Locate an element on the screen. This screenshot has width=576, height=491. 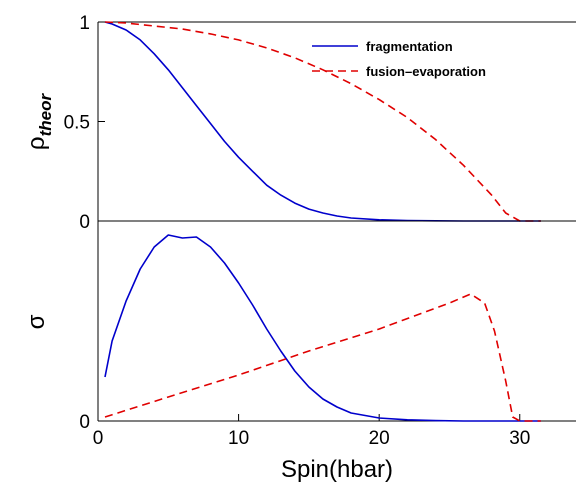
bottom-y-tick-label: 0 is located at coordinates (84, 422).